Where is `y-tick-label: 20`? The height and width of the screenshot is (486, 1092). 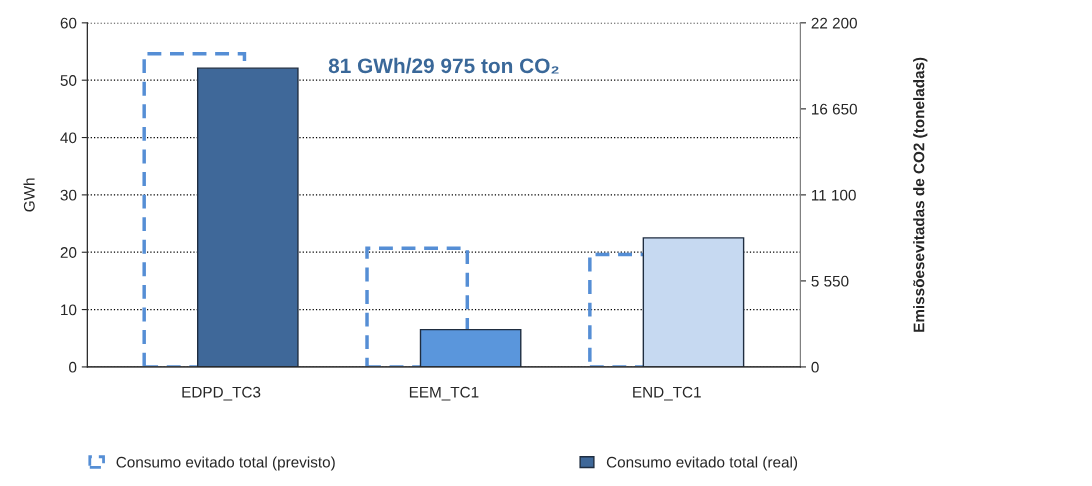 y-tick-label: 20 is located at coordinates (68, 252).